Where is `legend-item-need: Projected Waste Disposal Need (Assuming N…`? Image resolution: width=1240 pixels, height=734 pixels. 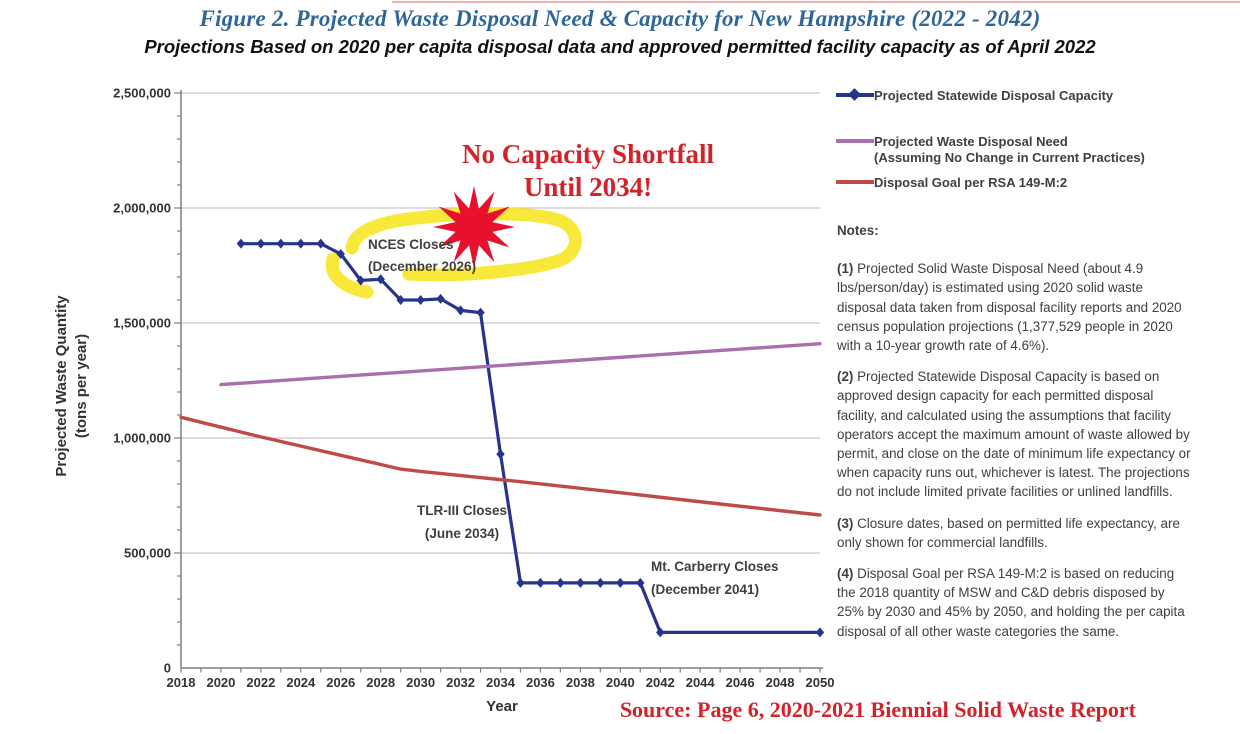 legend-item-need: Projected Waste Disposal Need (Assuming N… is located at coordinates (1033, 150).